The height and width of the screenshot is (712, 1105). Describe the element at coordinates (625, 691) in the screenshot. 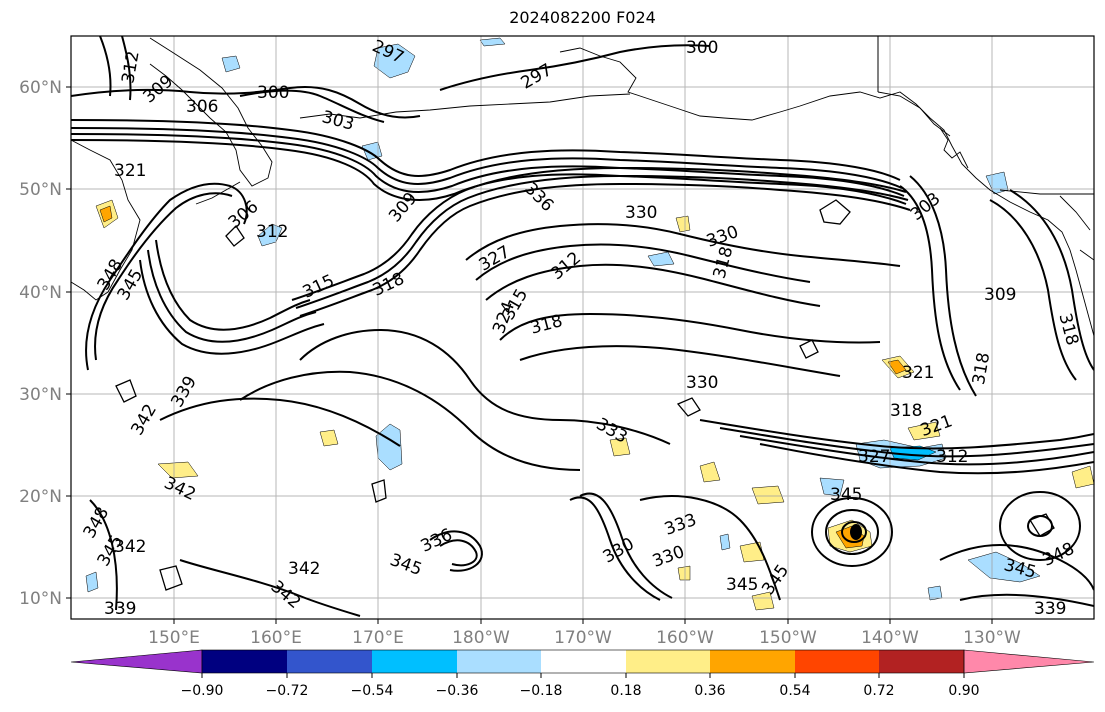

I see `colorbar-tick-label: 0.18` at that location.